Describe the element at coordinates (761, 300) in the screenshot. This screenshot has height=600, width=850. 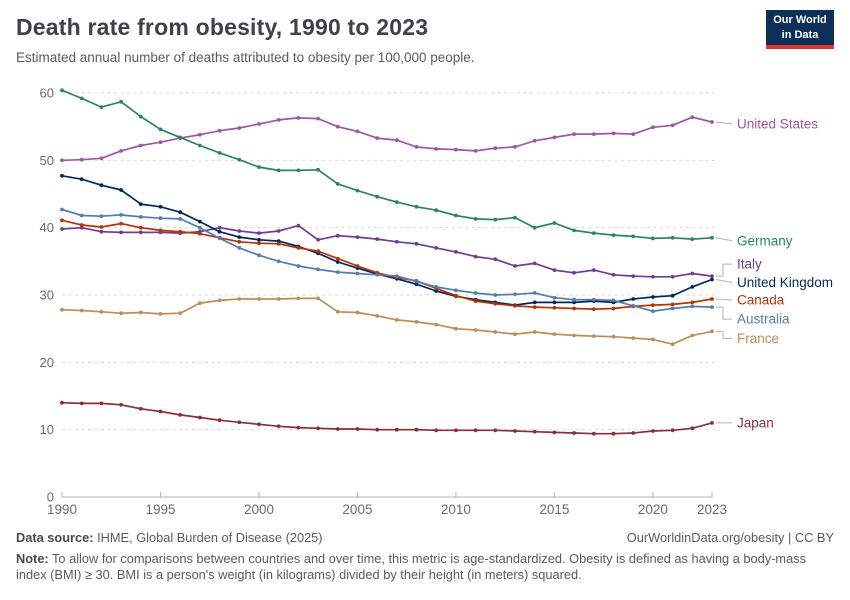
I see `series-label-canada: Canada` at that location.